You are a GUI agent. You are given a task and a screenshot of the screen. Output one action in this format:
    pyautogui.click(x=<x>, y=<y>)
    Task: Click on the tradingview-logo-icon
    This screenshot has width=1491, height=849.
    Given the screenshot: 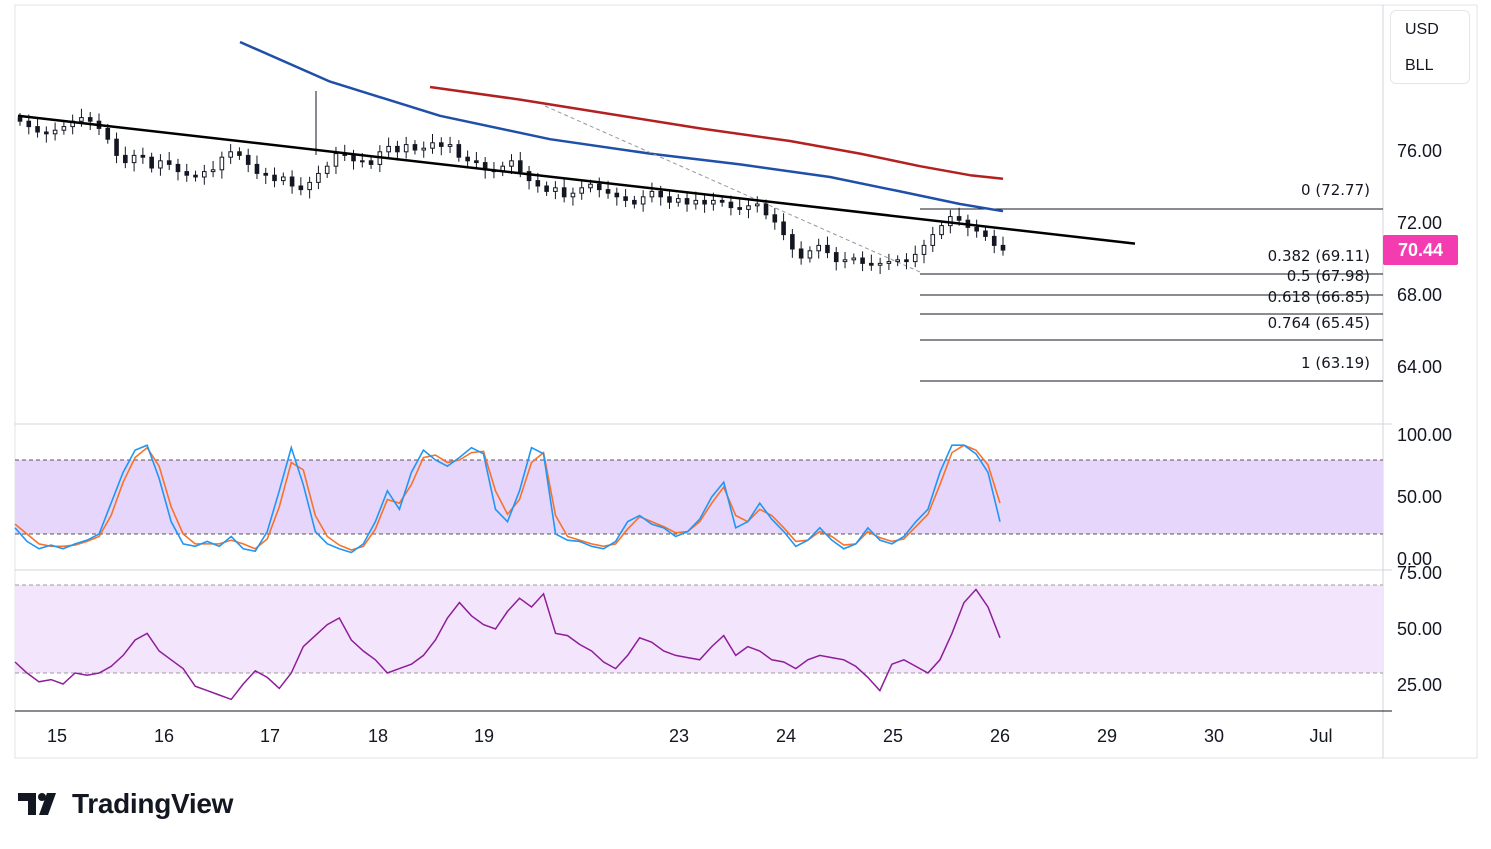 What is the action you would take?
    pyautogui.click(x=37, y=804)
    